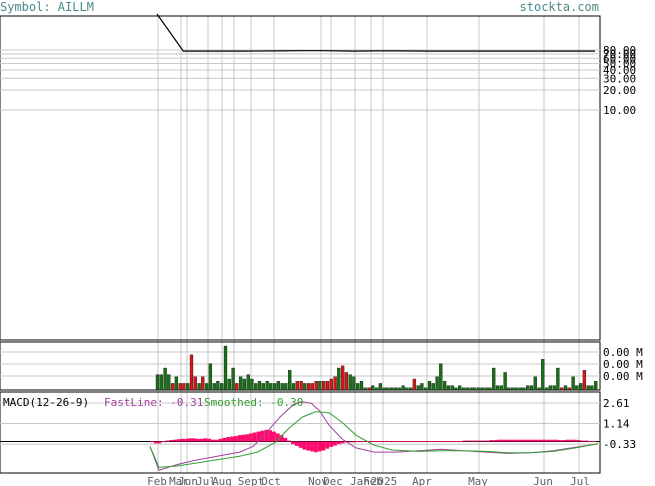 The image size is (655, 486). Describe the element at coordinates (360, 480) in the screenshot. I see `x-tick-label: Jan` at that location.